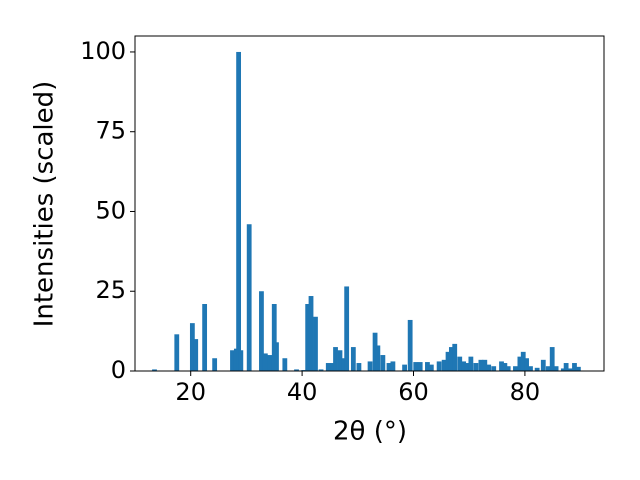 This screenshot has width=640, height=480. Describe the element at coordinates (110, 210) in the screenshot. I see `y-tick-label: 50` at that location.